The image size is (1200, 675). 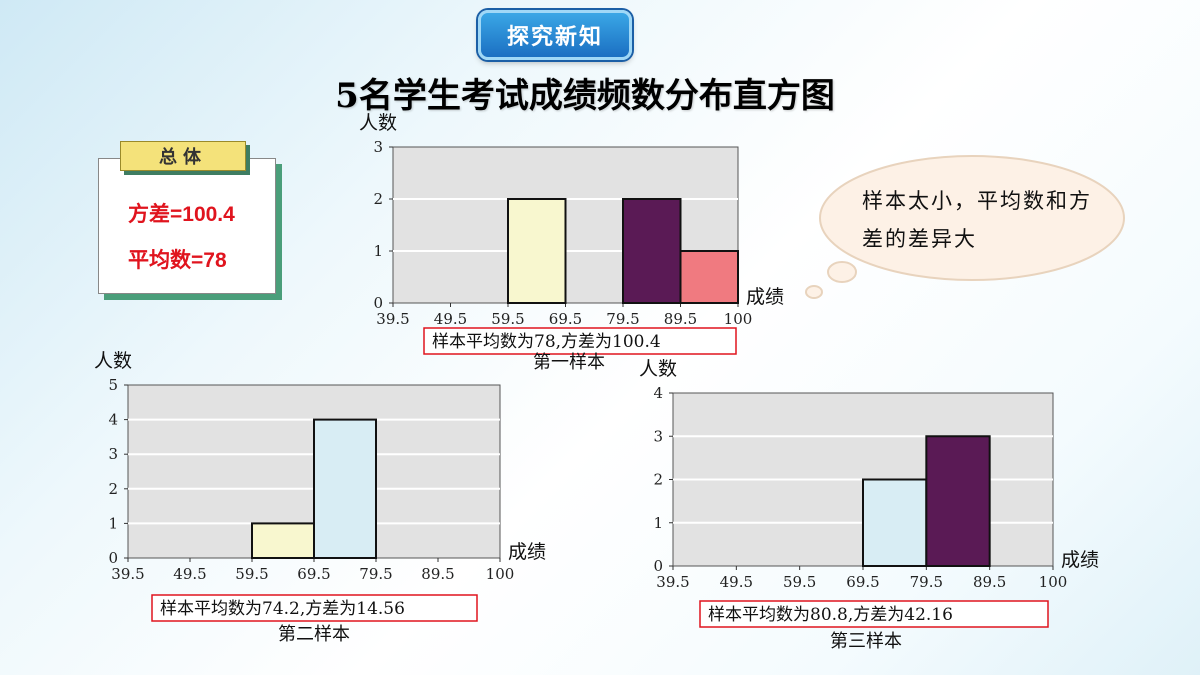 What do you see at coordinates (814, 292) in the screenshot?
I see `bubble-dot-small` at bounding box center [814, 292].